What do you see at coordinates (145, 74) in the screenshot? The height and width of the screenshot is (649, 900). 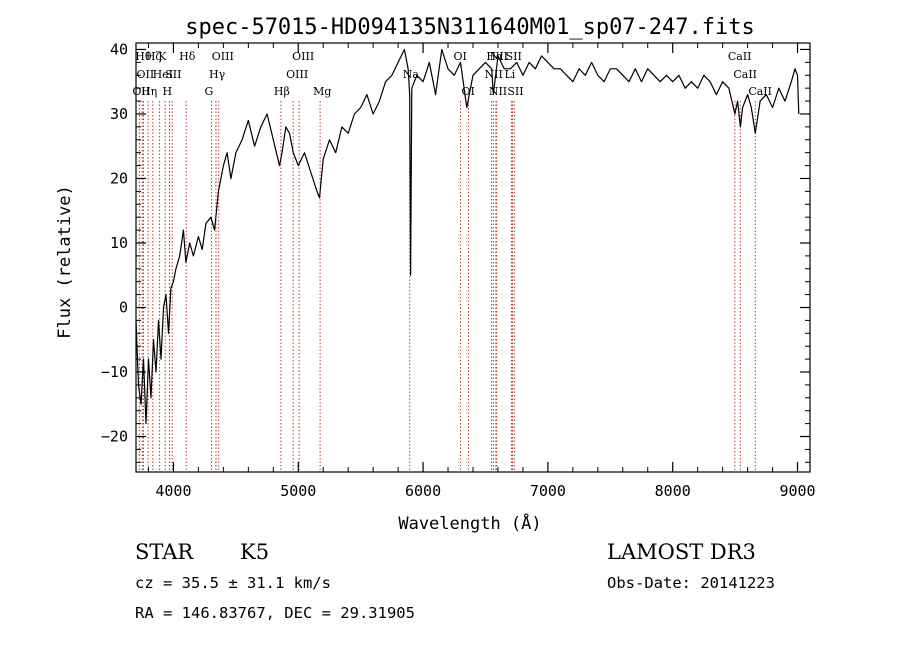 I see `line-label: OII` at bounding box center [145, 74].